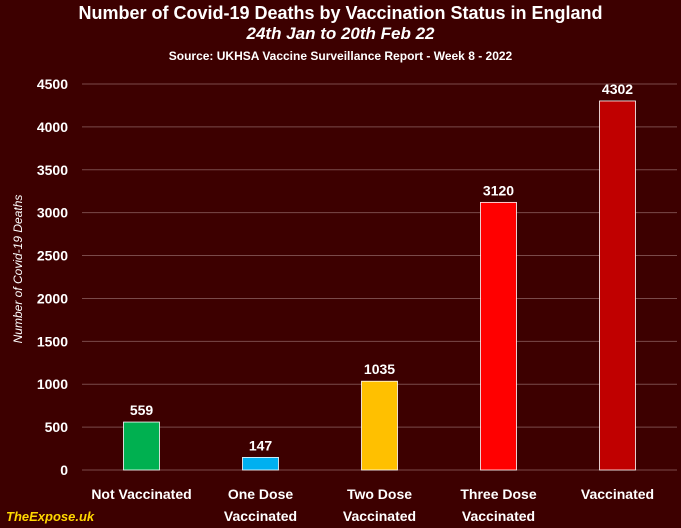  I want to click on data-label: 559, so click(142, 410).